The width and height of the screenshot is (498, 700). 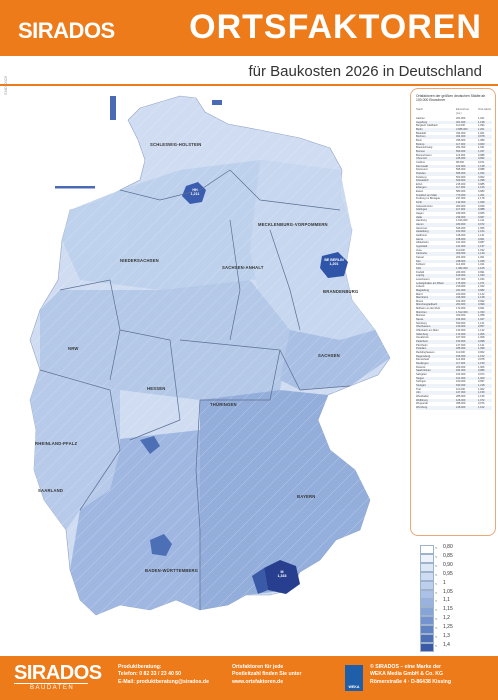 What do you see at coordinates (454, 203) in the screenshot?
I see `table-row: Fürth 132.000 1,099` at bounding box center [454, 203].